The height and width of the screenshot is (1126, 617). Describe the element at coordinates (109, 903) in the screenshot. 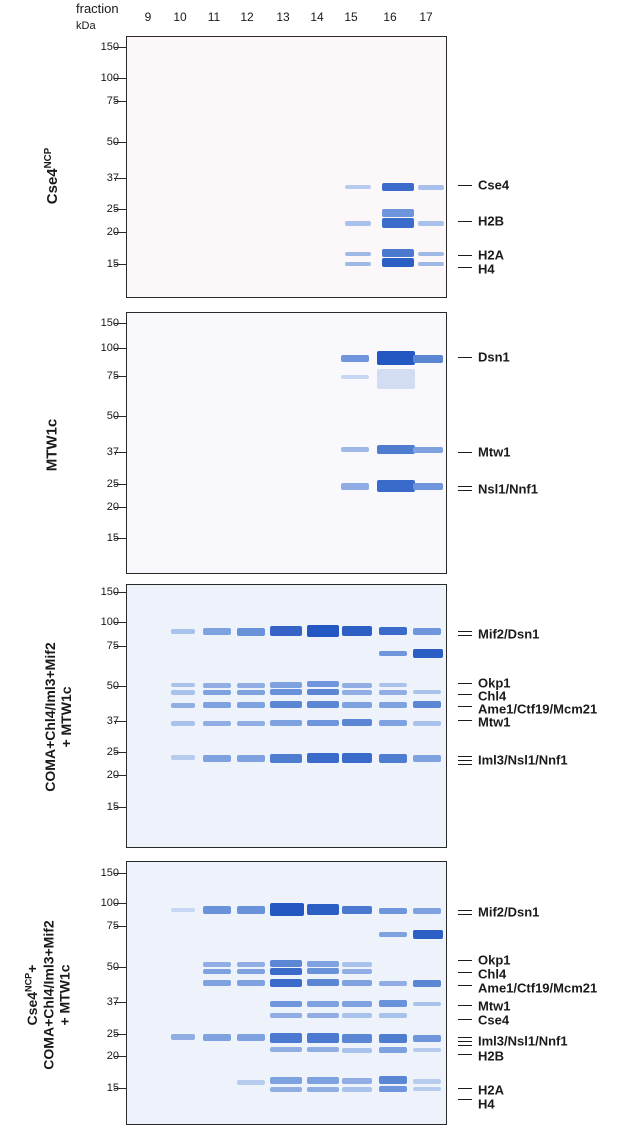

I see `mw-marker: 100` at that location.